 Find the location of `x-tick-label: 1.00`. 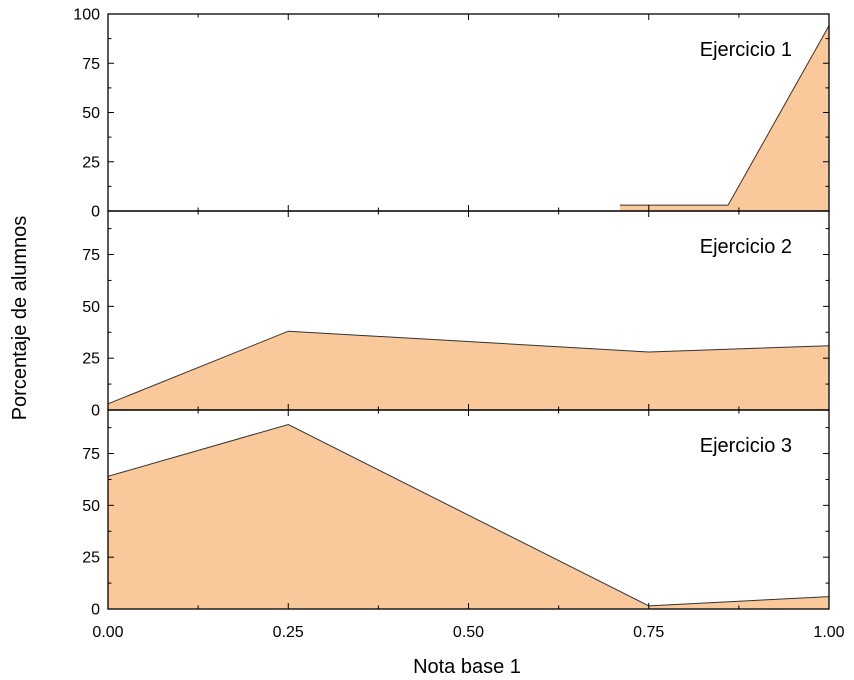

x-tick-label: 1.00 is located at coordinates (828, 632).